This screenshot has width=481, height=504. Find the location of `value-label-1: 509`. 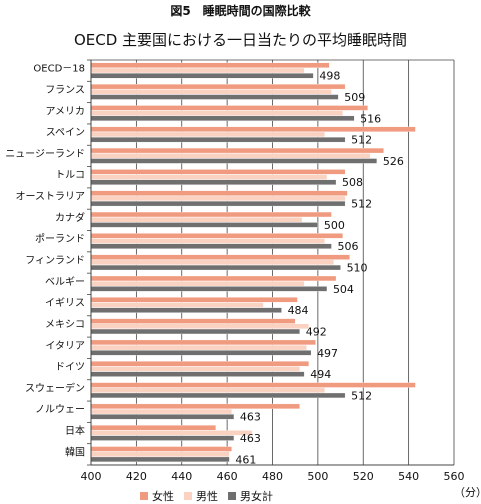

value-label-1: 509 is located at coordinates (354, 97).